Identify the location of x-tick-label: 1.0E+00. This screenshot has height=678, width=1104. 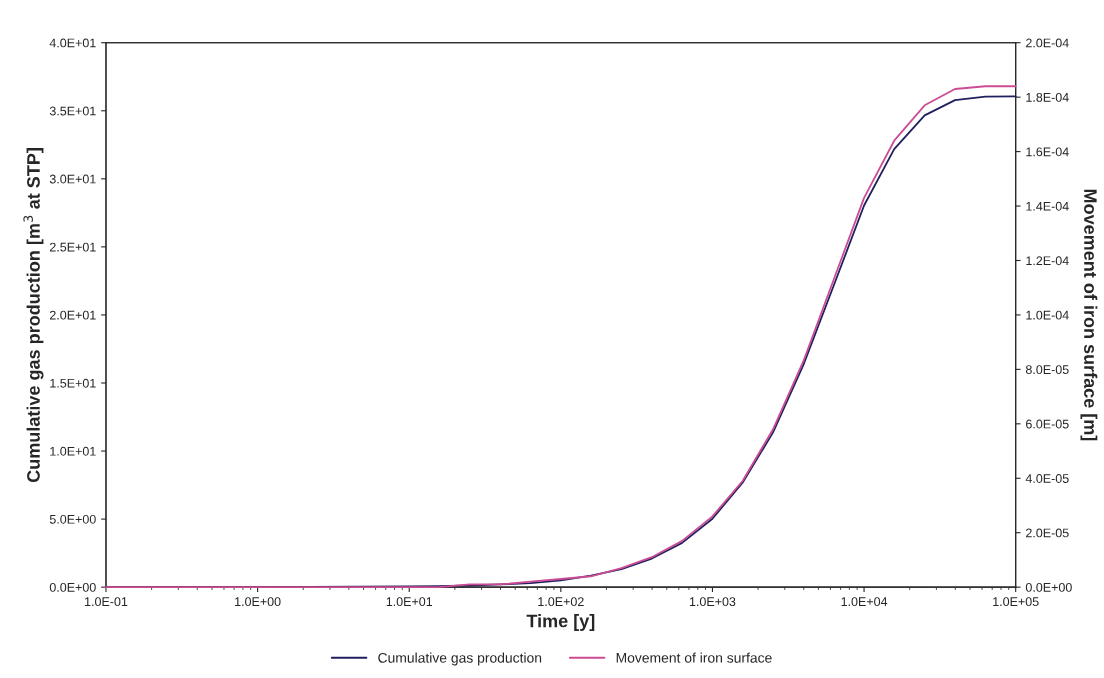
(258, 602).